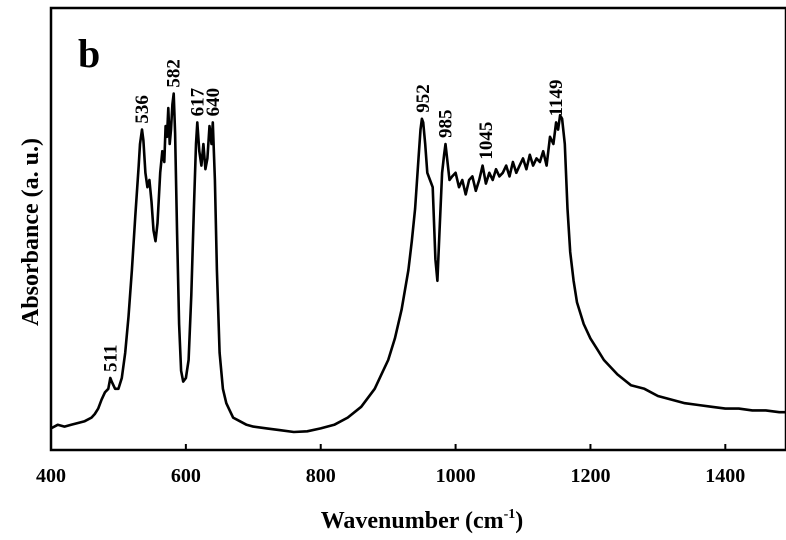  Describe the element at coordinates (89, 53) in the screenshot. I see `panel-label: b` at that location.